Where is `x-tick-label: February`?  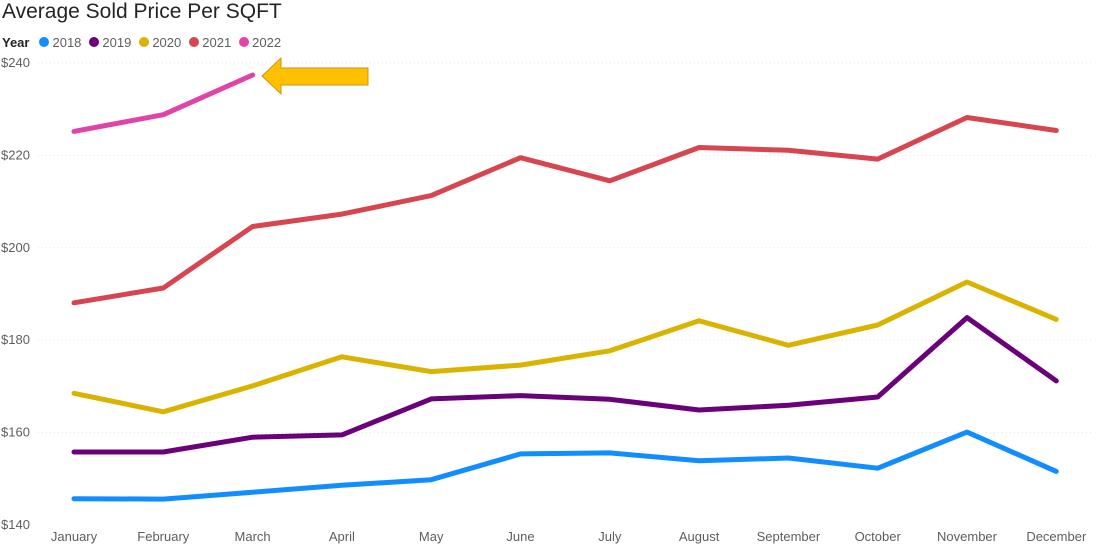 x-tick-label: February is located at coordinates (163, 536).